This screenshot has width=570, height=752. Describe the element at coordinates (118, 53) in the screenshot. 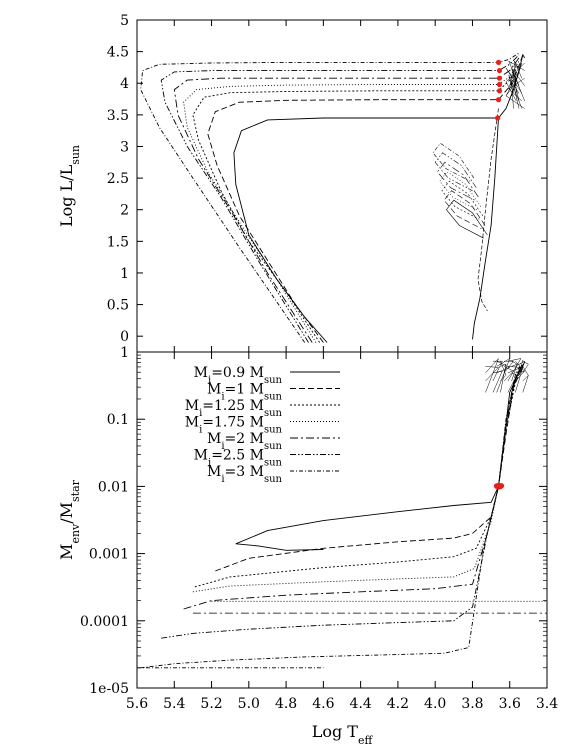

I see `top-y-tick-label: 4.5` at that location.